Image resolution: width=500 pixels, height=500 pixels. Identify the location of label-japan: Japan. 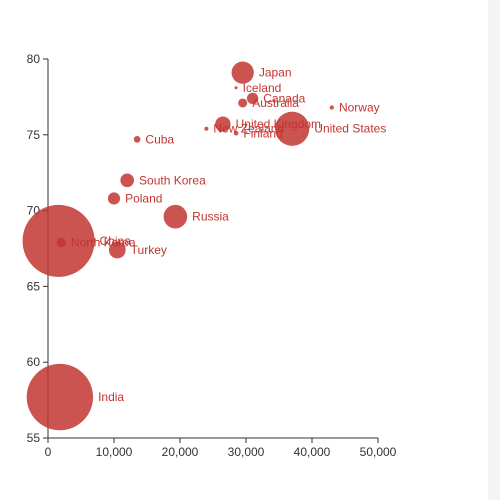
(275, 73).